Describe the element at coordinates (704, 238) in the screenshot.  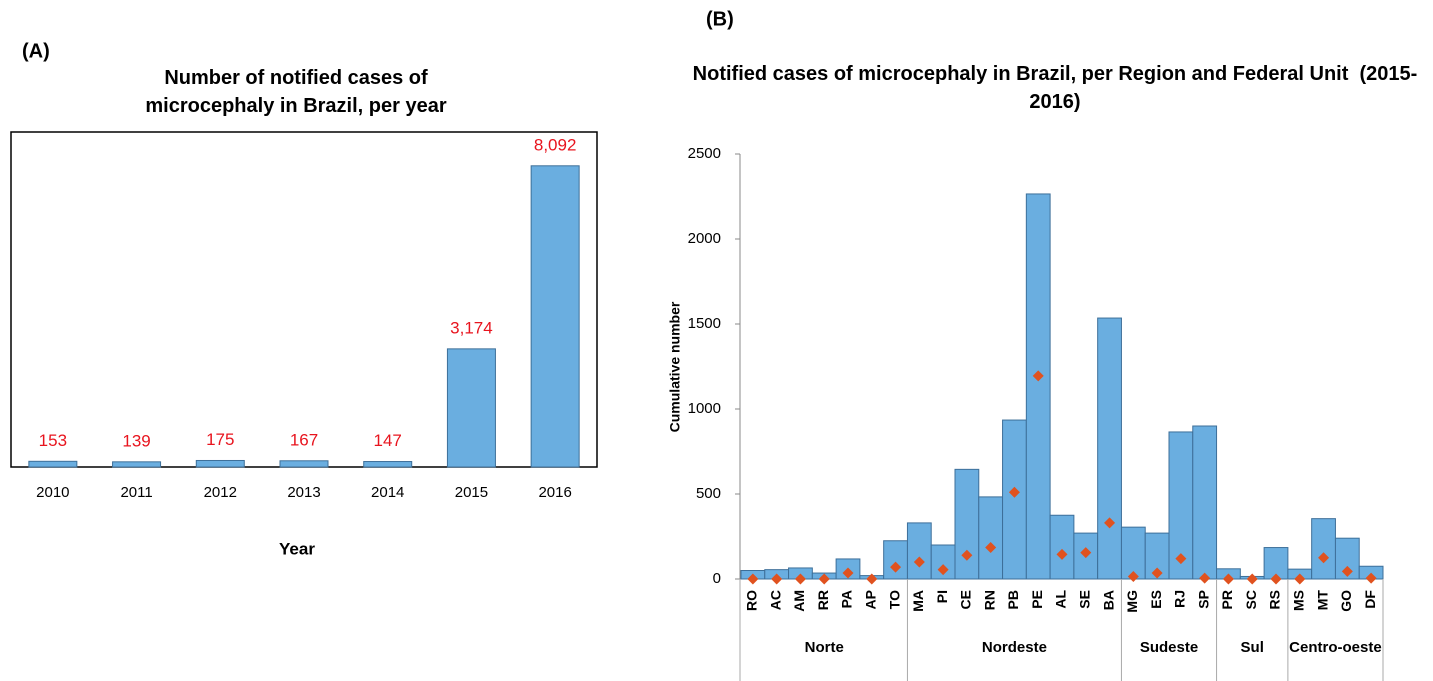
I see `y-tick-label: 2000` at that location.